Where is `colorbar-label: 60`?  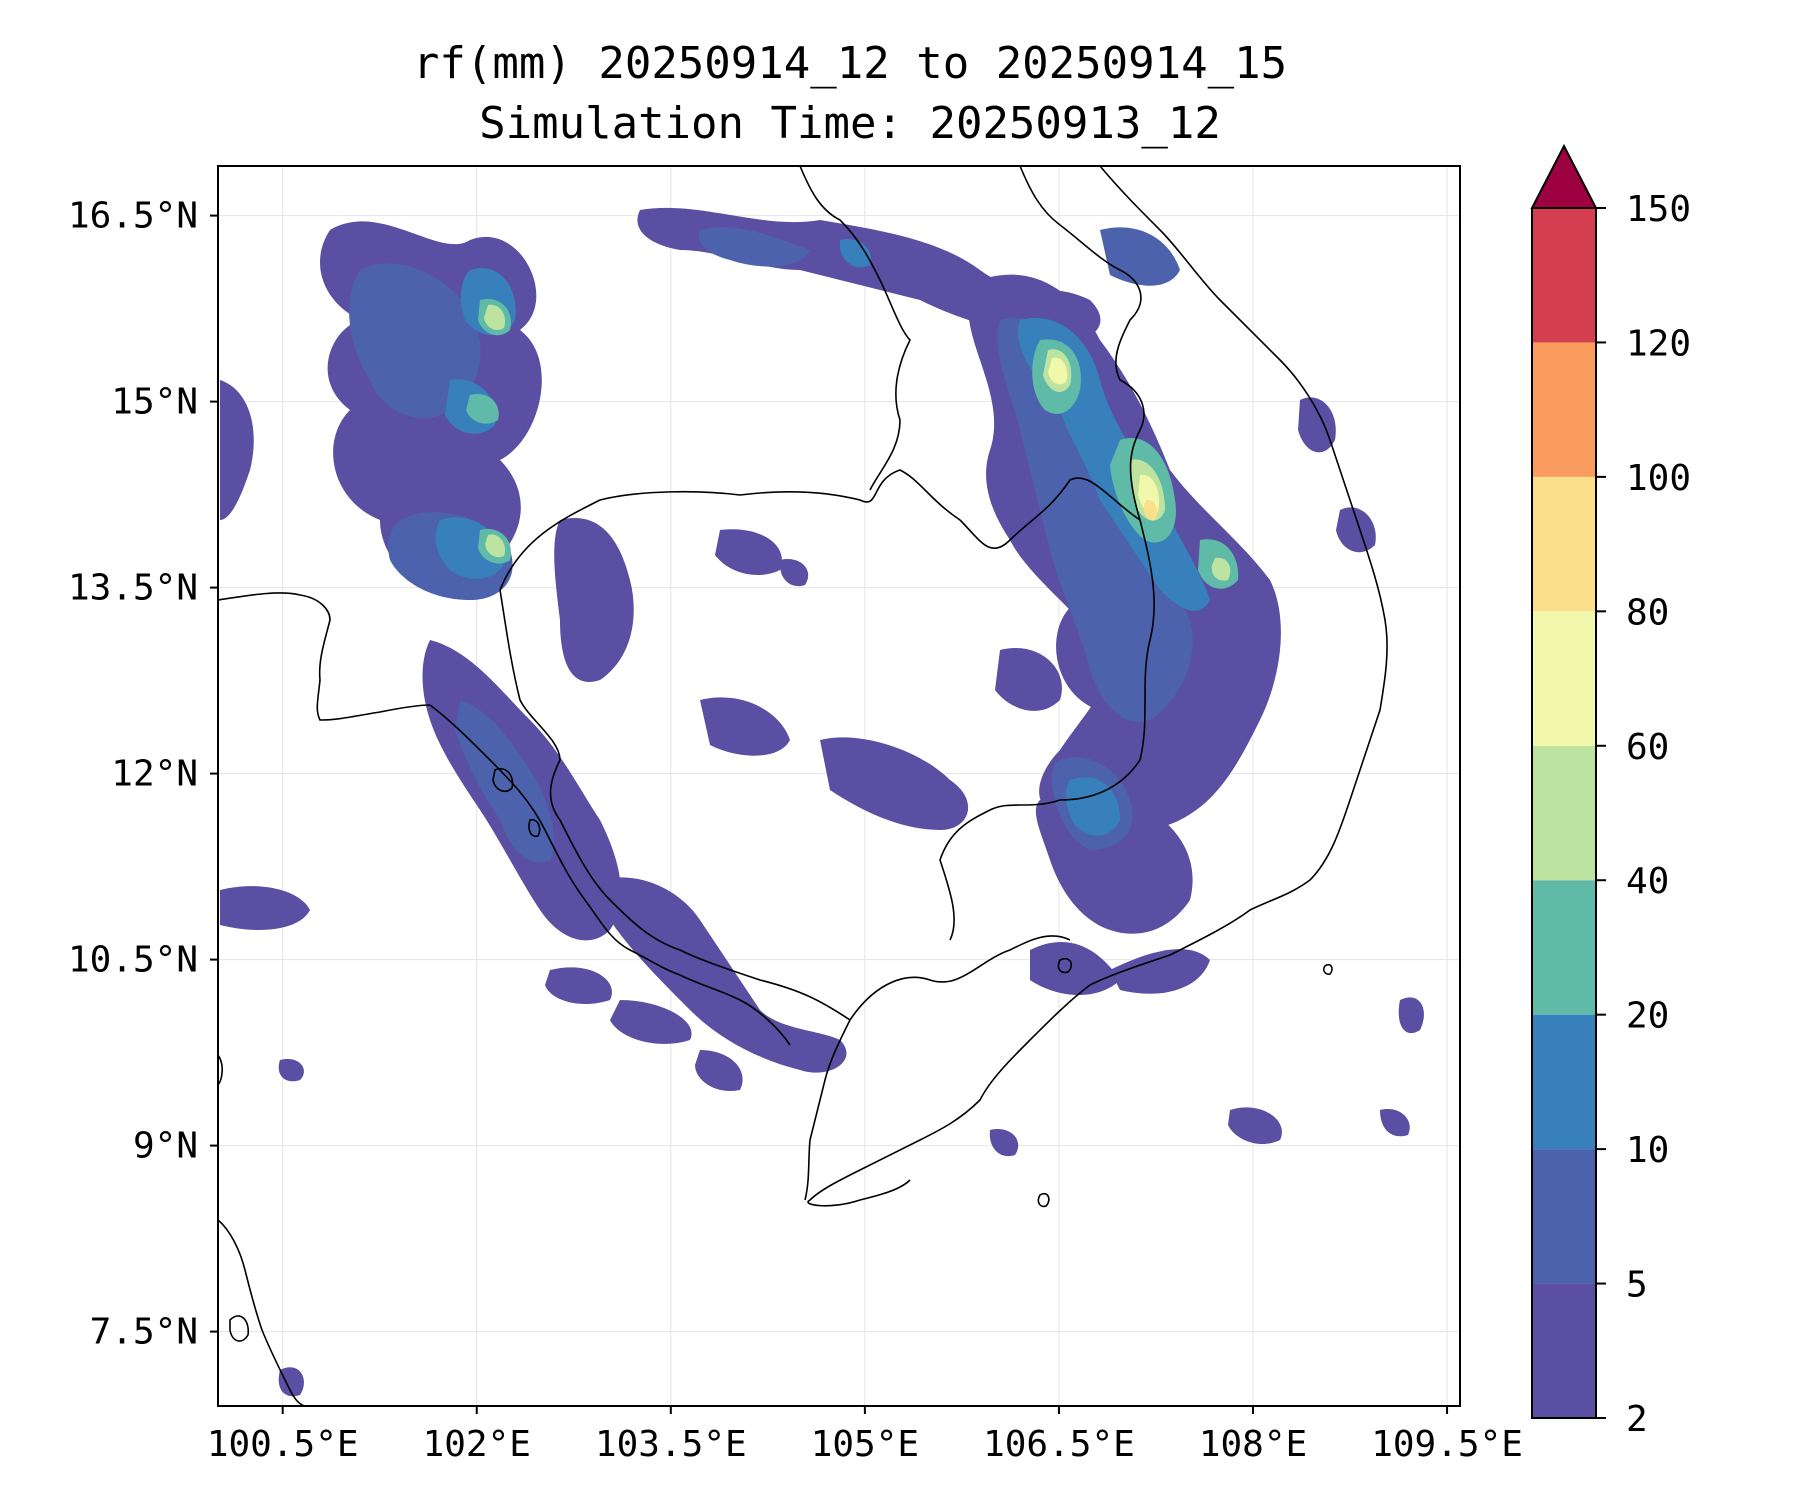
colorbar-label: 60 is located at coordinates (1647, 747).